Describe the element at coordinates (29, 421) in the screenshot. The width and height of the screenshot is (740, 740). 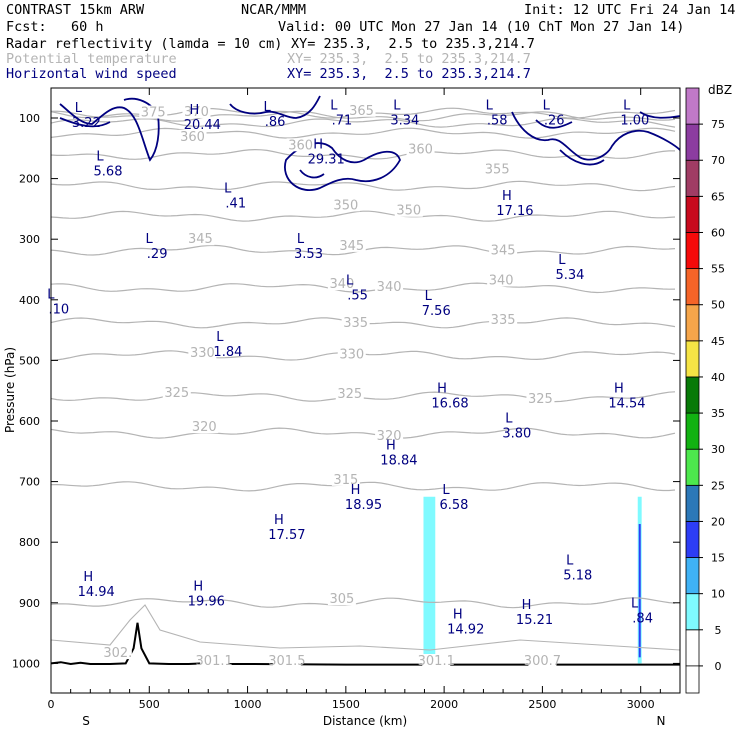
I see `y-tick-label: 600` at that location.